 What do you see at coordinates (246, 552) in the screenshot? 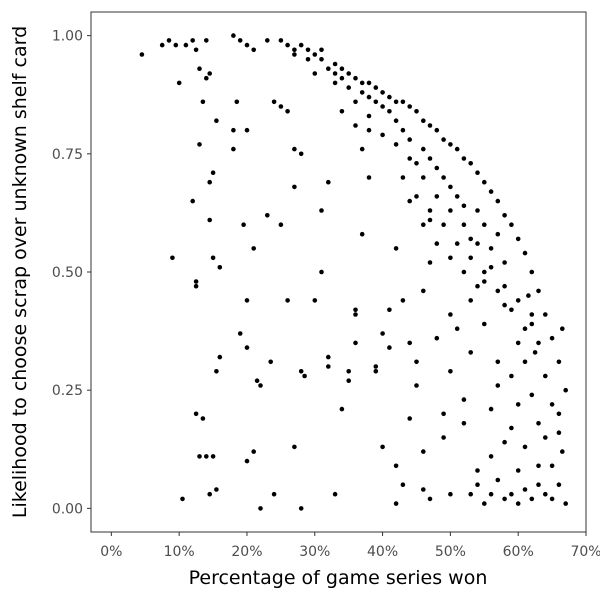
I see `x-tick-label: 20%` at bounding box center [246, 552].